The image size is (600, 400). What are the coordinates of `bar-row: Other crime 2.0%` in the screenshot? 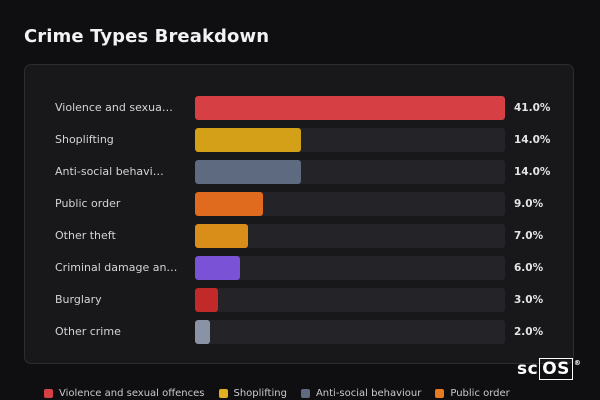 It's located at (299, 332).